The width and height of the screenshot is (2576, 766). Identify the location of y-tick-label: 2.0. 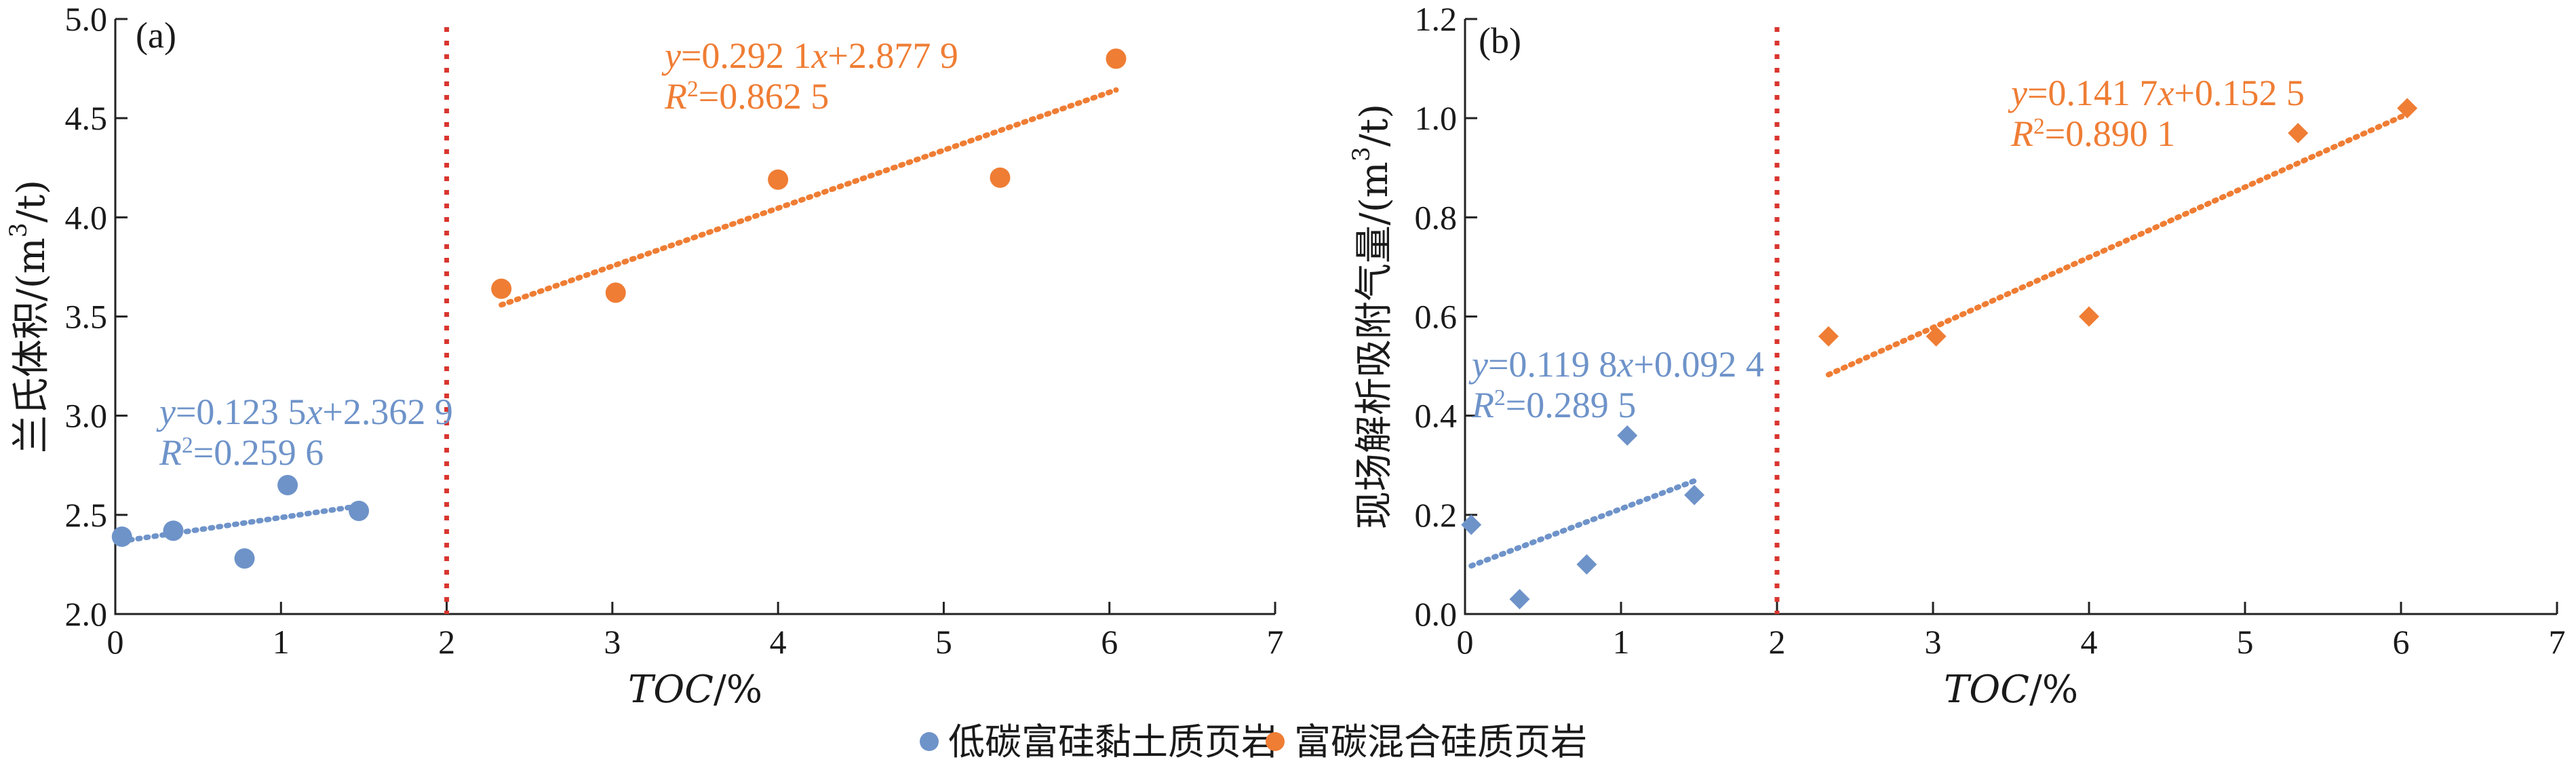
(86, 614).